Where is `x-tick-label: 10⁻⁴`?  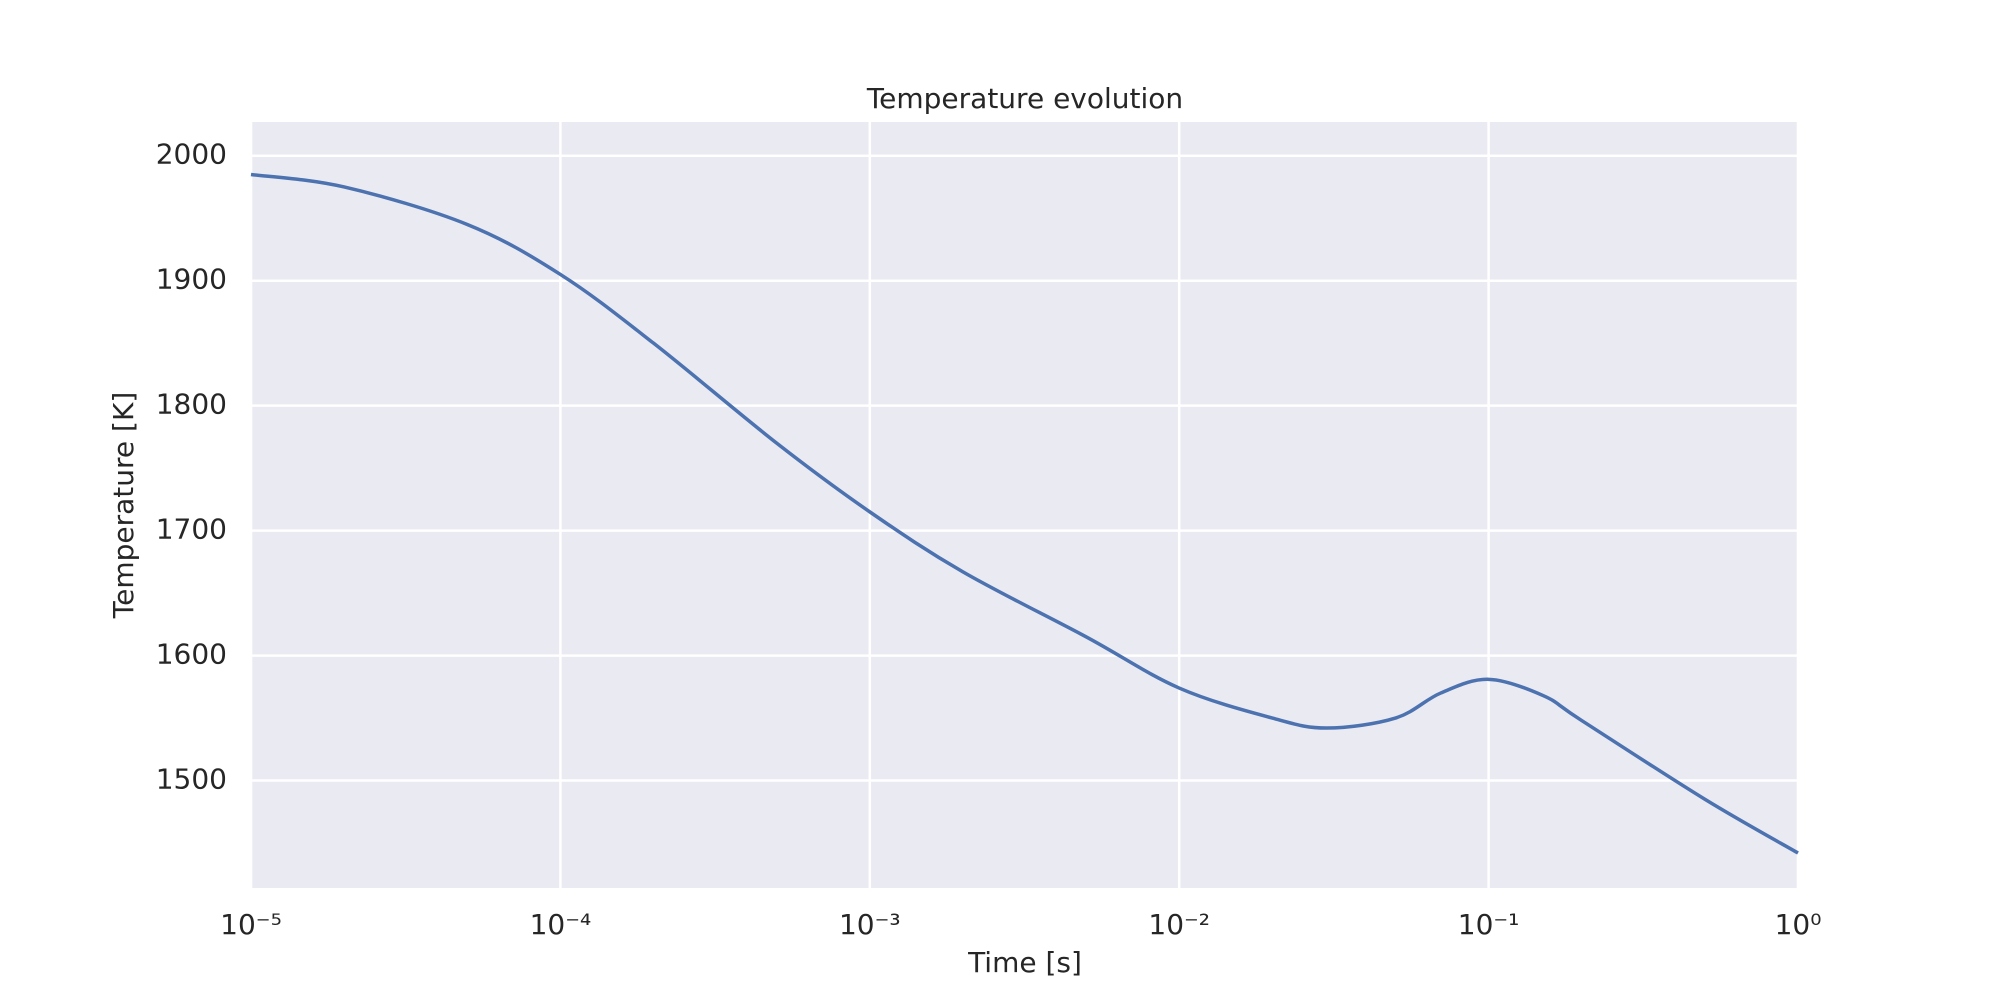 x-tick-label: 10⁻⁴ is located at coordinates (561, 924).